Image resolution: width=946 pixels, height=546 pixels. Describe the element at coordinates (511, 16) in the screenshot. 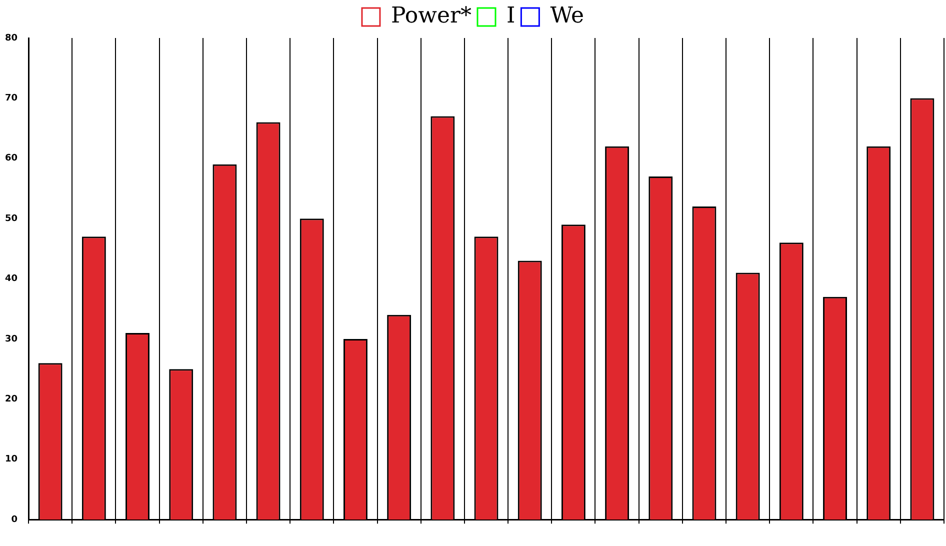

I see `legend-label: I` at that location.